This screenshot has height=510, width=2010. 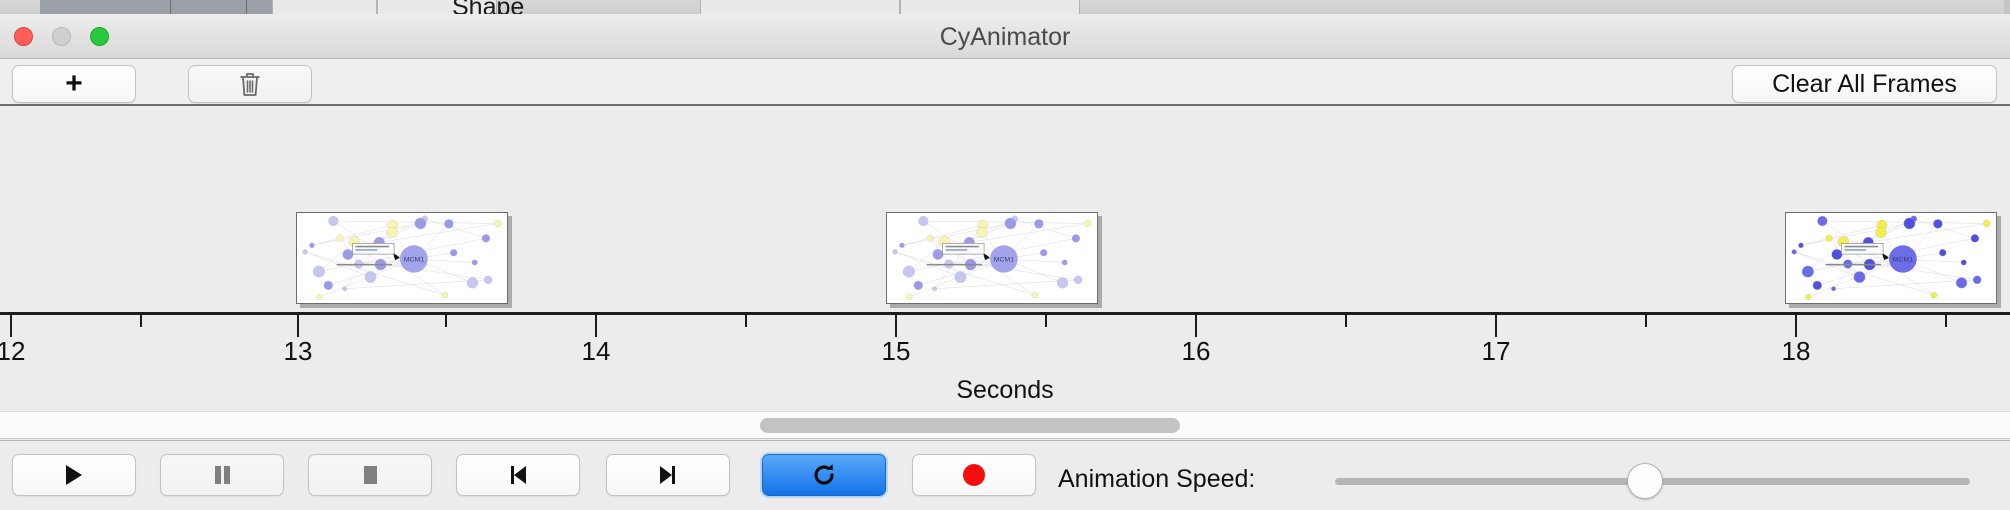 I want to click on skip-next-button, so click(x=668, y=475).